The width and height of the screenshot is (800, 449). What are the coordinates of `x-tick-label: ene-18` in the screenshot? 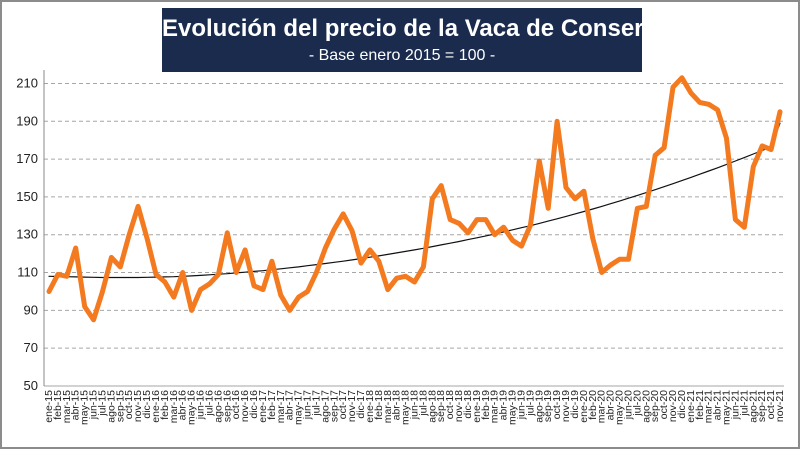 It's located at (370, 406).